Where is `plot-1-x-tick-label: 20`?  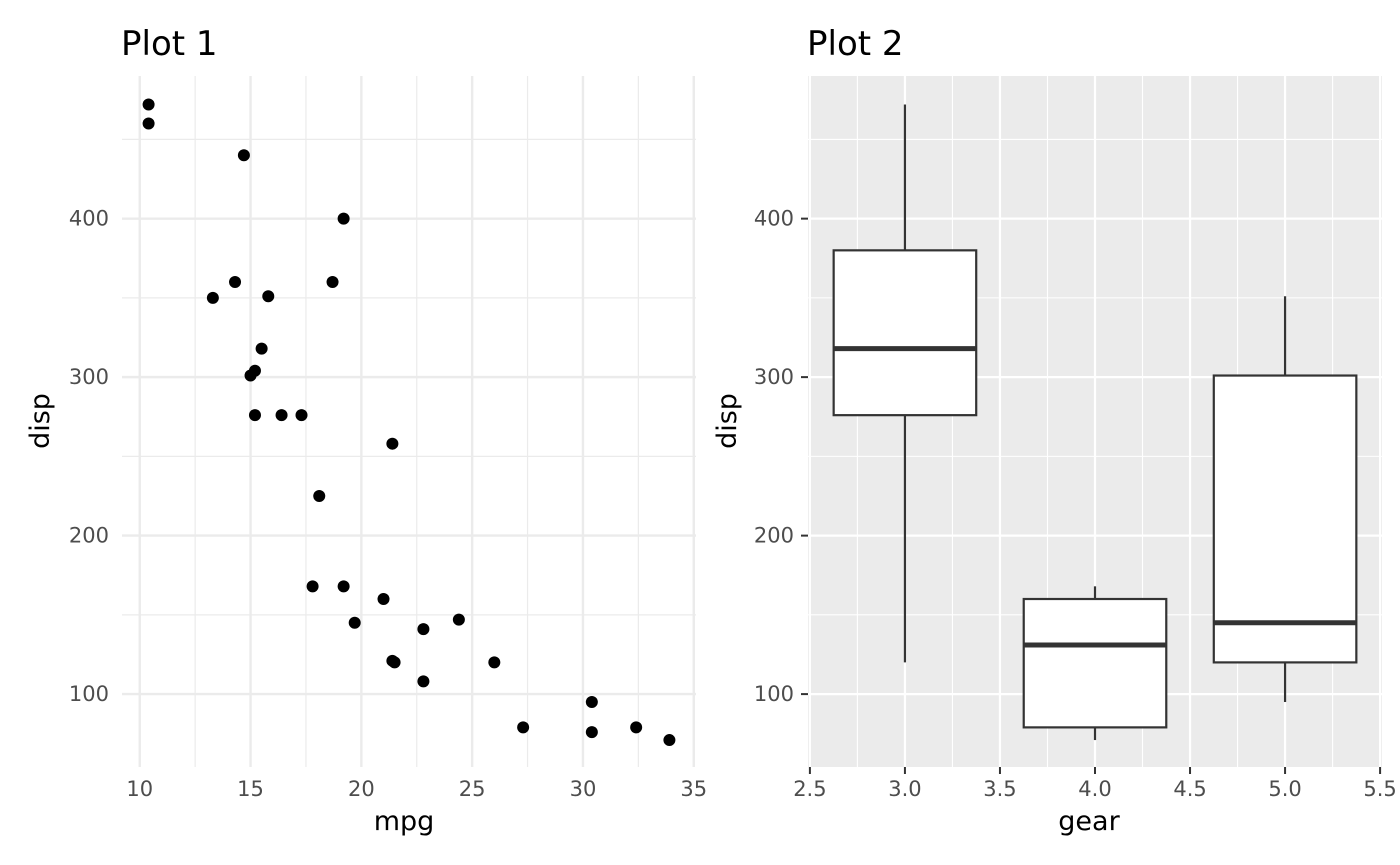
plot-1-x-tick-label: 20 is located at coordinates (361, 789).